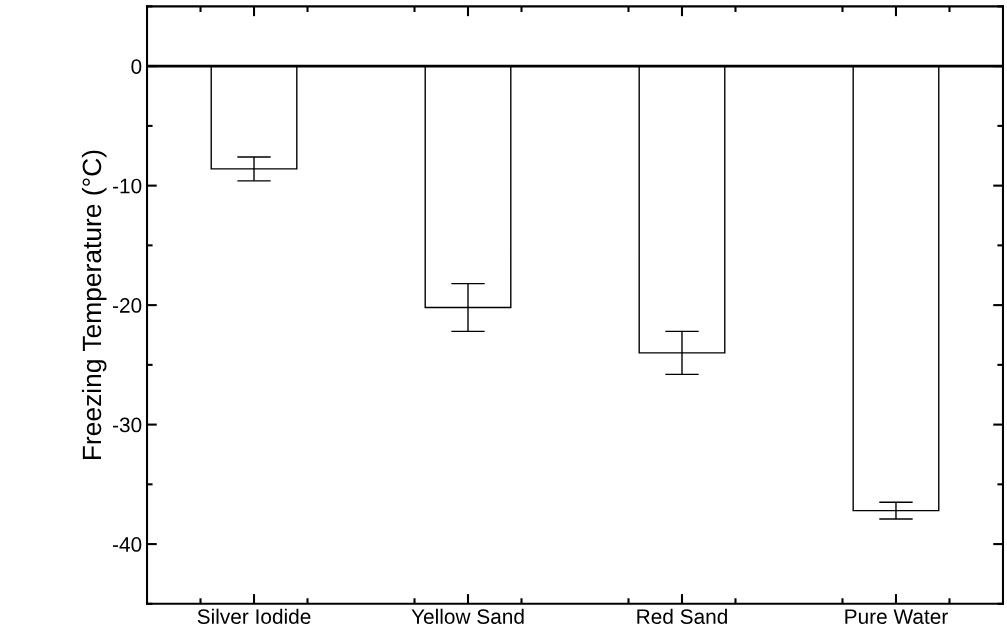 This screenshot has width=1007, height=641. Describe the element at coordinates (127, 425) in the screenshot. I see `y-tick-label: -30` at that location.